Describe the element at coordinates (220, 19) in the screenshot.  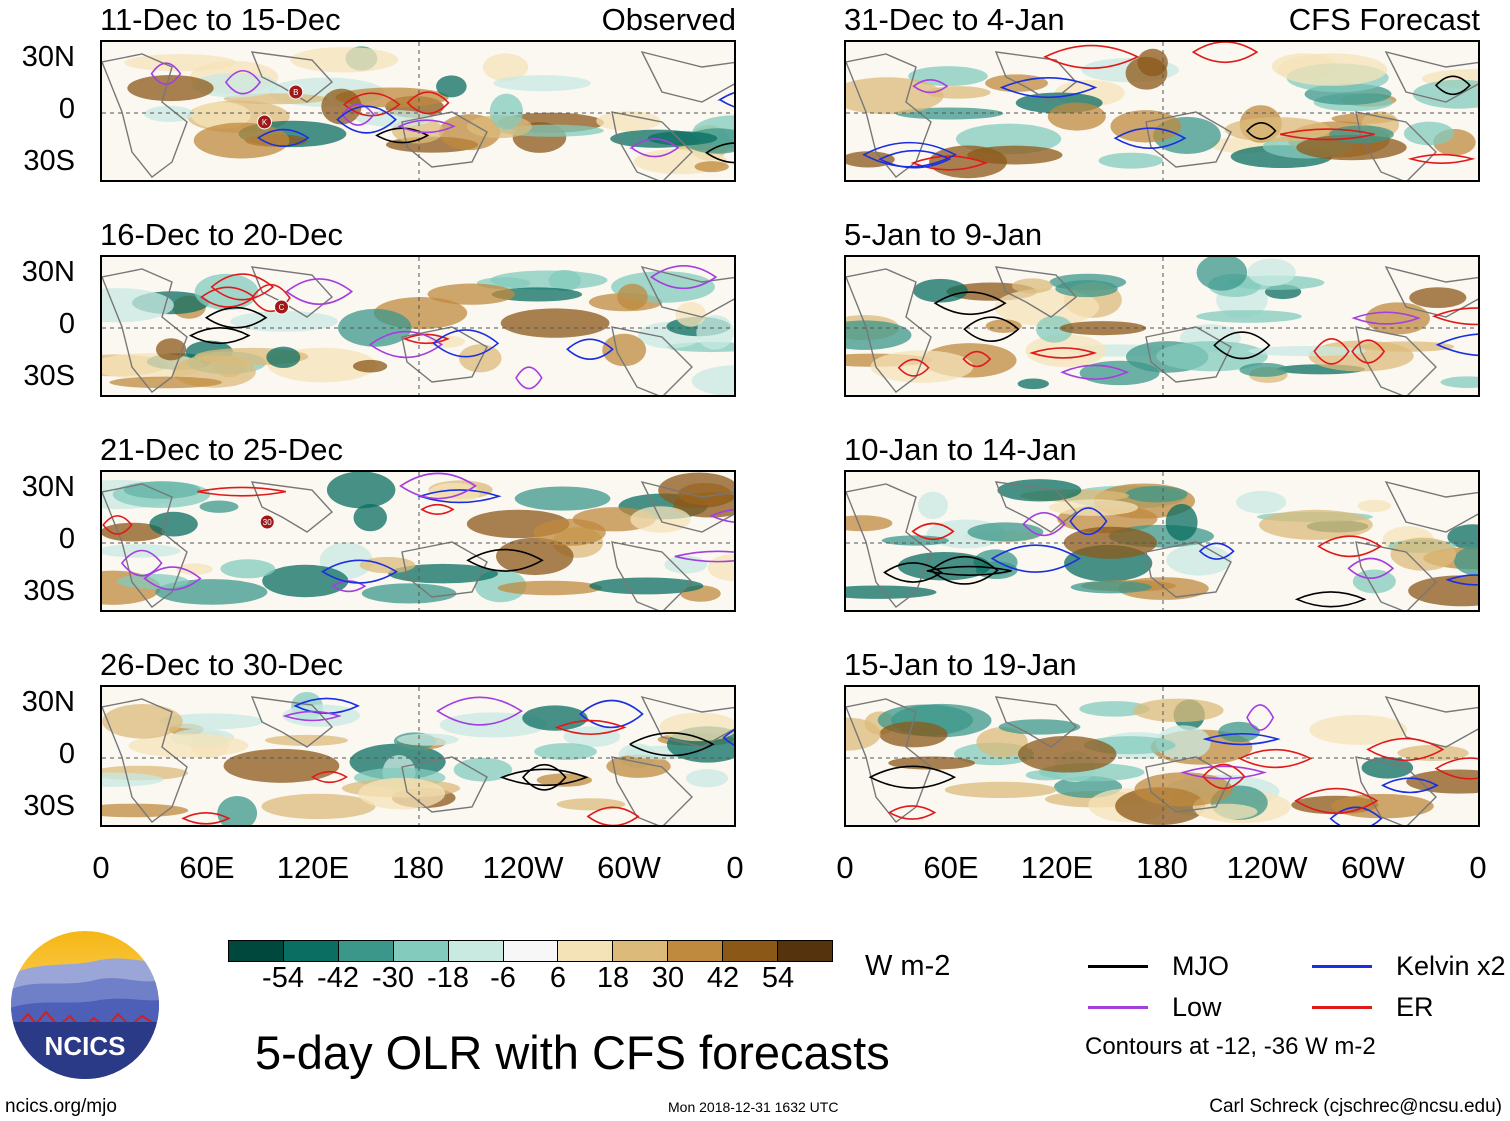
I see `panel-period: 11-Dec to 15-Dec` at that location.